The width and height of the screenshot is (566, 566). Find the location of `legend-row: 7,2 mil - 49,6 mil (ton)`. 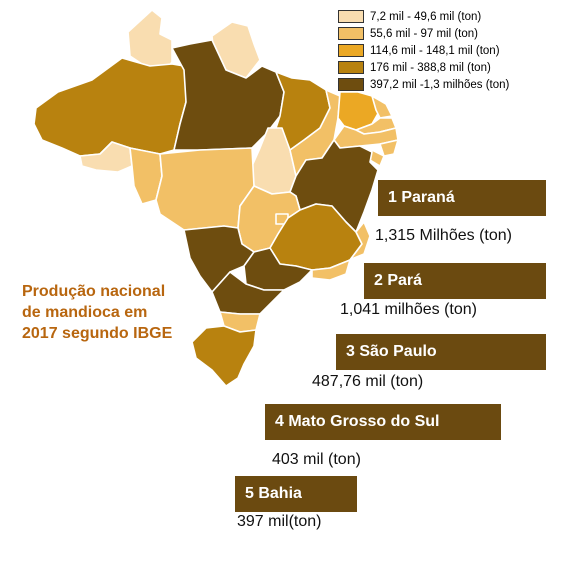

legend-row: 7,2 mil - 49,6 mil (ton) is located at coordinates (438, 16).